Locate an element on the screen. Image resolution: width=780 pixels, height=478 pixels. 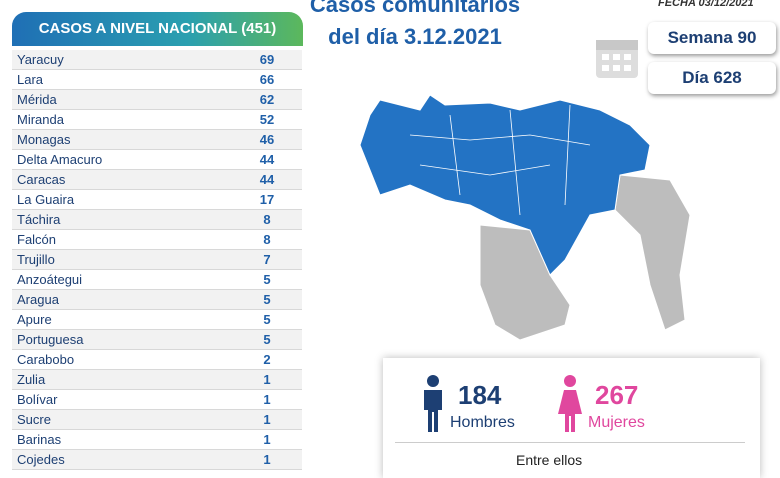
men-count: 184 is located at coordinates (480, 395).